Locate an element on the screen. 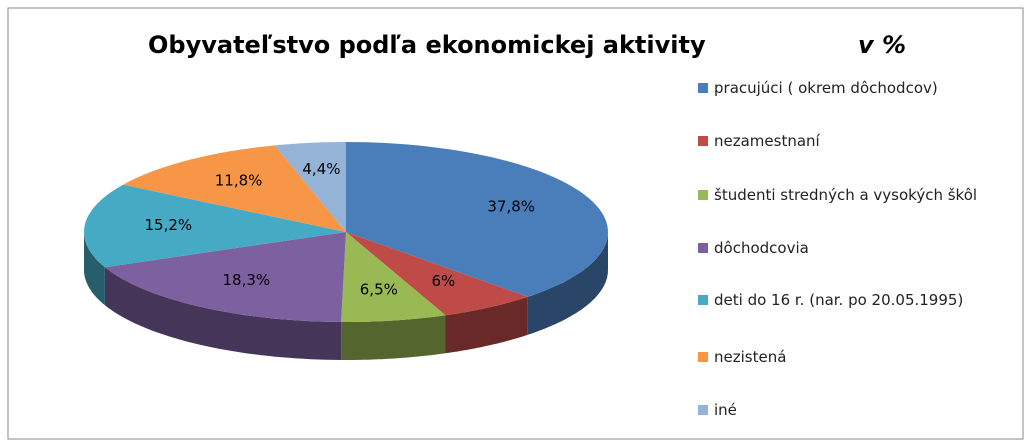 This screenshot has height=447, width=1029. legend-label: nezamestnaní is located at coordinates (767, 141).